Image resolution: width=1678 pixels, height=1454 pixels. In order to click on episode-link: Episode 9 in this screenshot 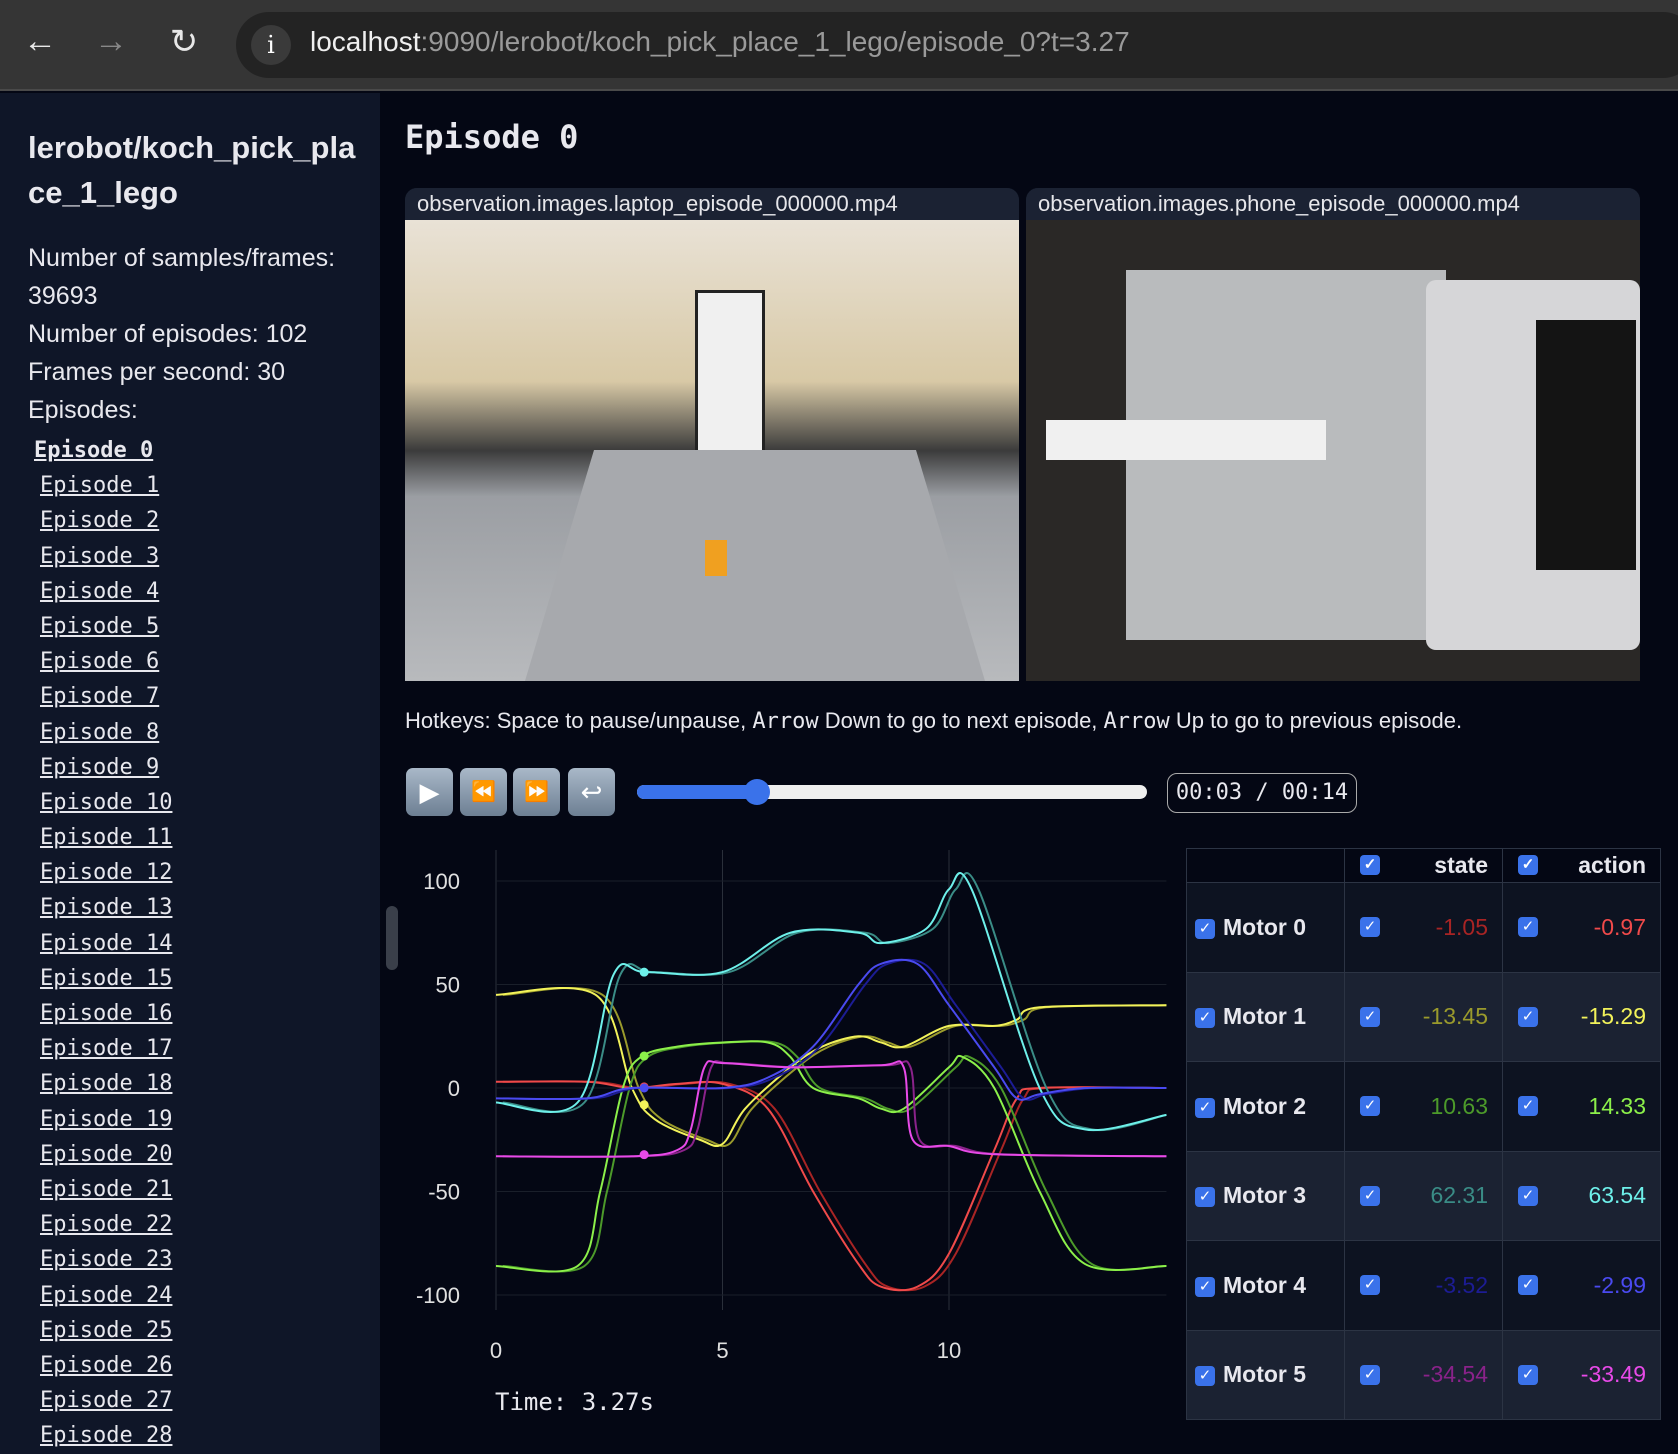, I will do `click(100, 767)`.